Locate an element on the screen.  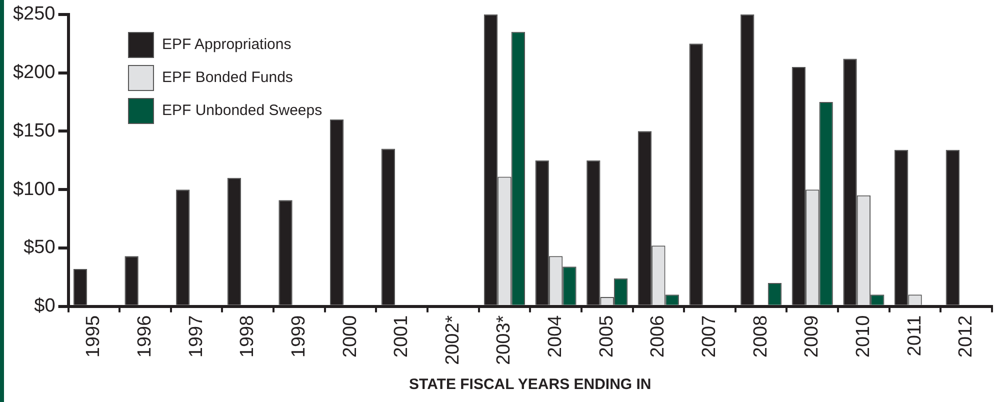
x-tick-label: 1999 is located at coordinates (299, 336).